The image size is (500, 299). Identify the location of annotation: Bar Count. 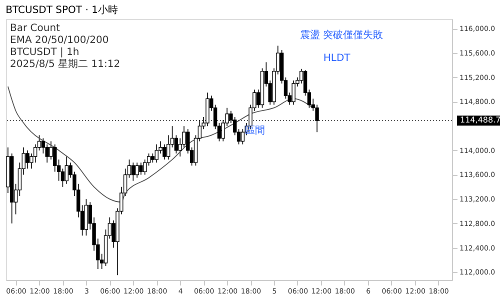
(35, 28).